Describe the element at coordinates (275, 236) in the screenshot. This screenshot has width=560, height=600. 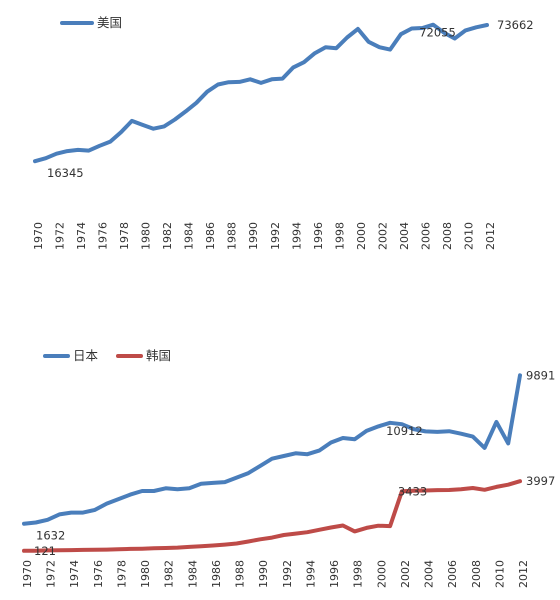
I see `x-tick-label-us-11: 1992` at that location.